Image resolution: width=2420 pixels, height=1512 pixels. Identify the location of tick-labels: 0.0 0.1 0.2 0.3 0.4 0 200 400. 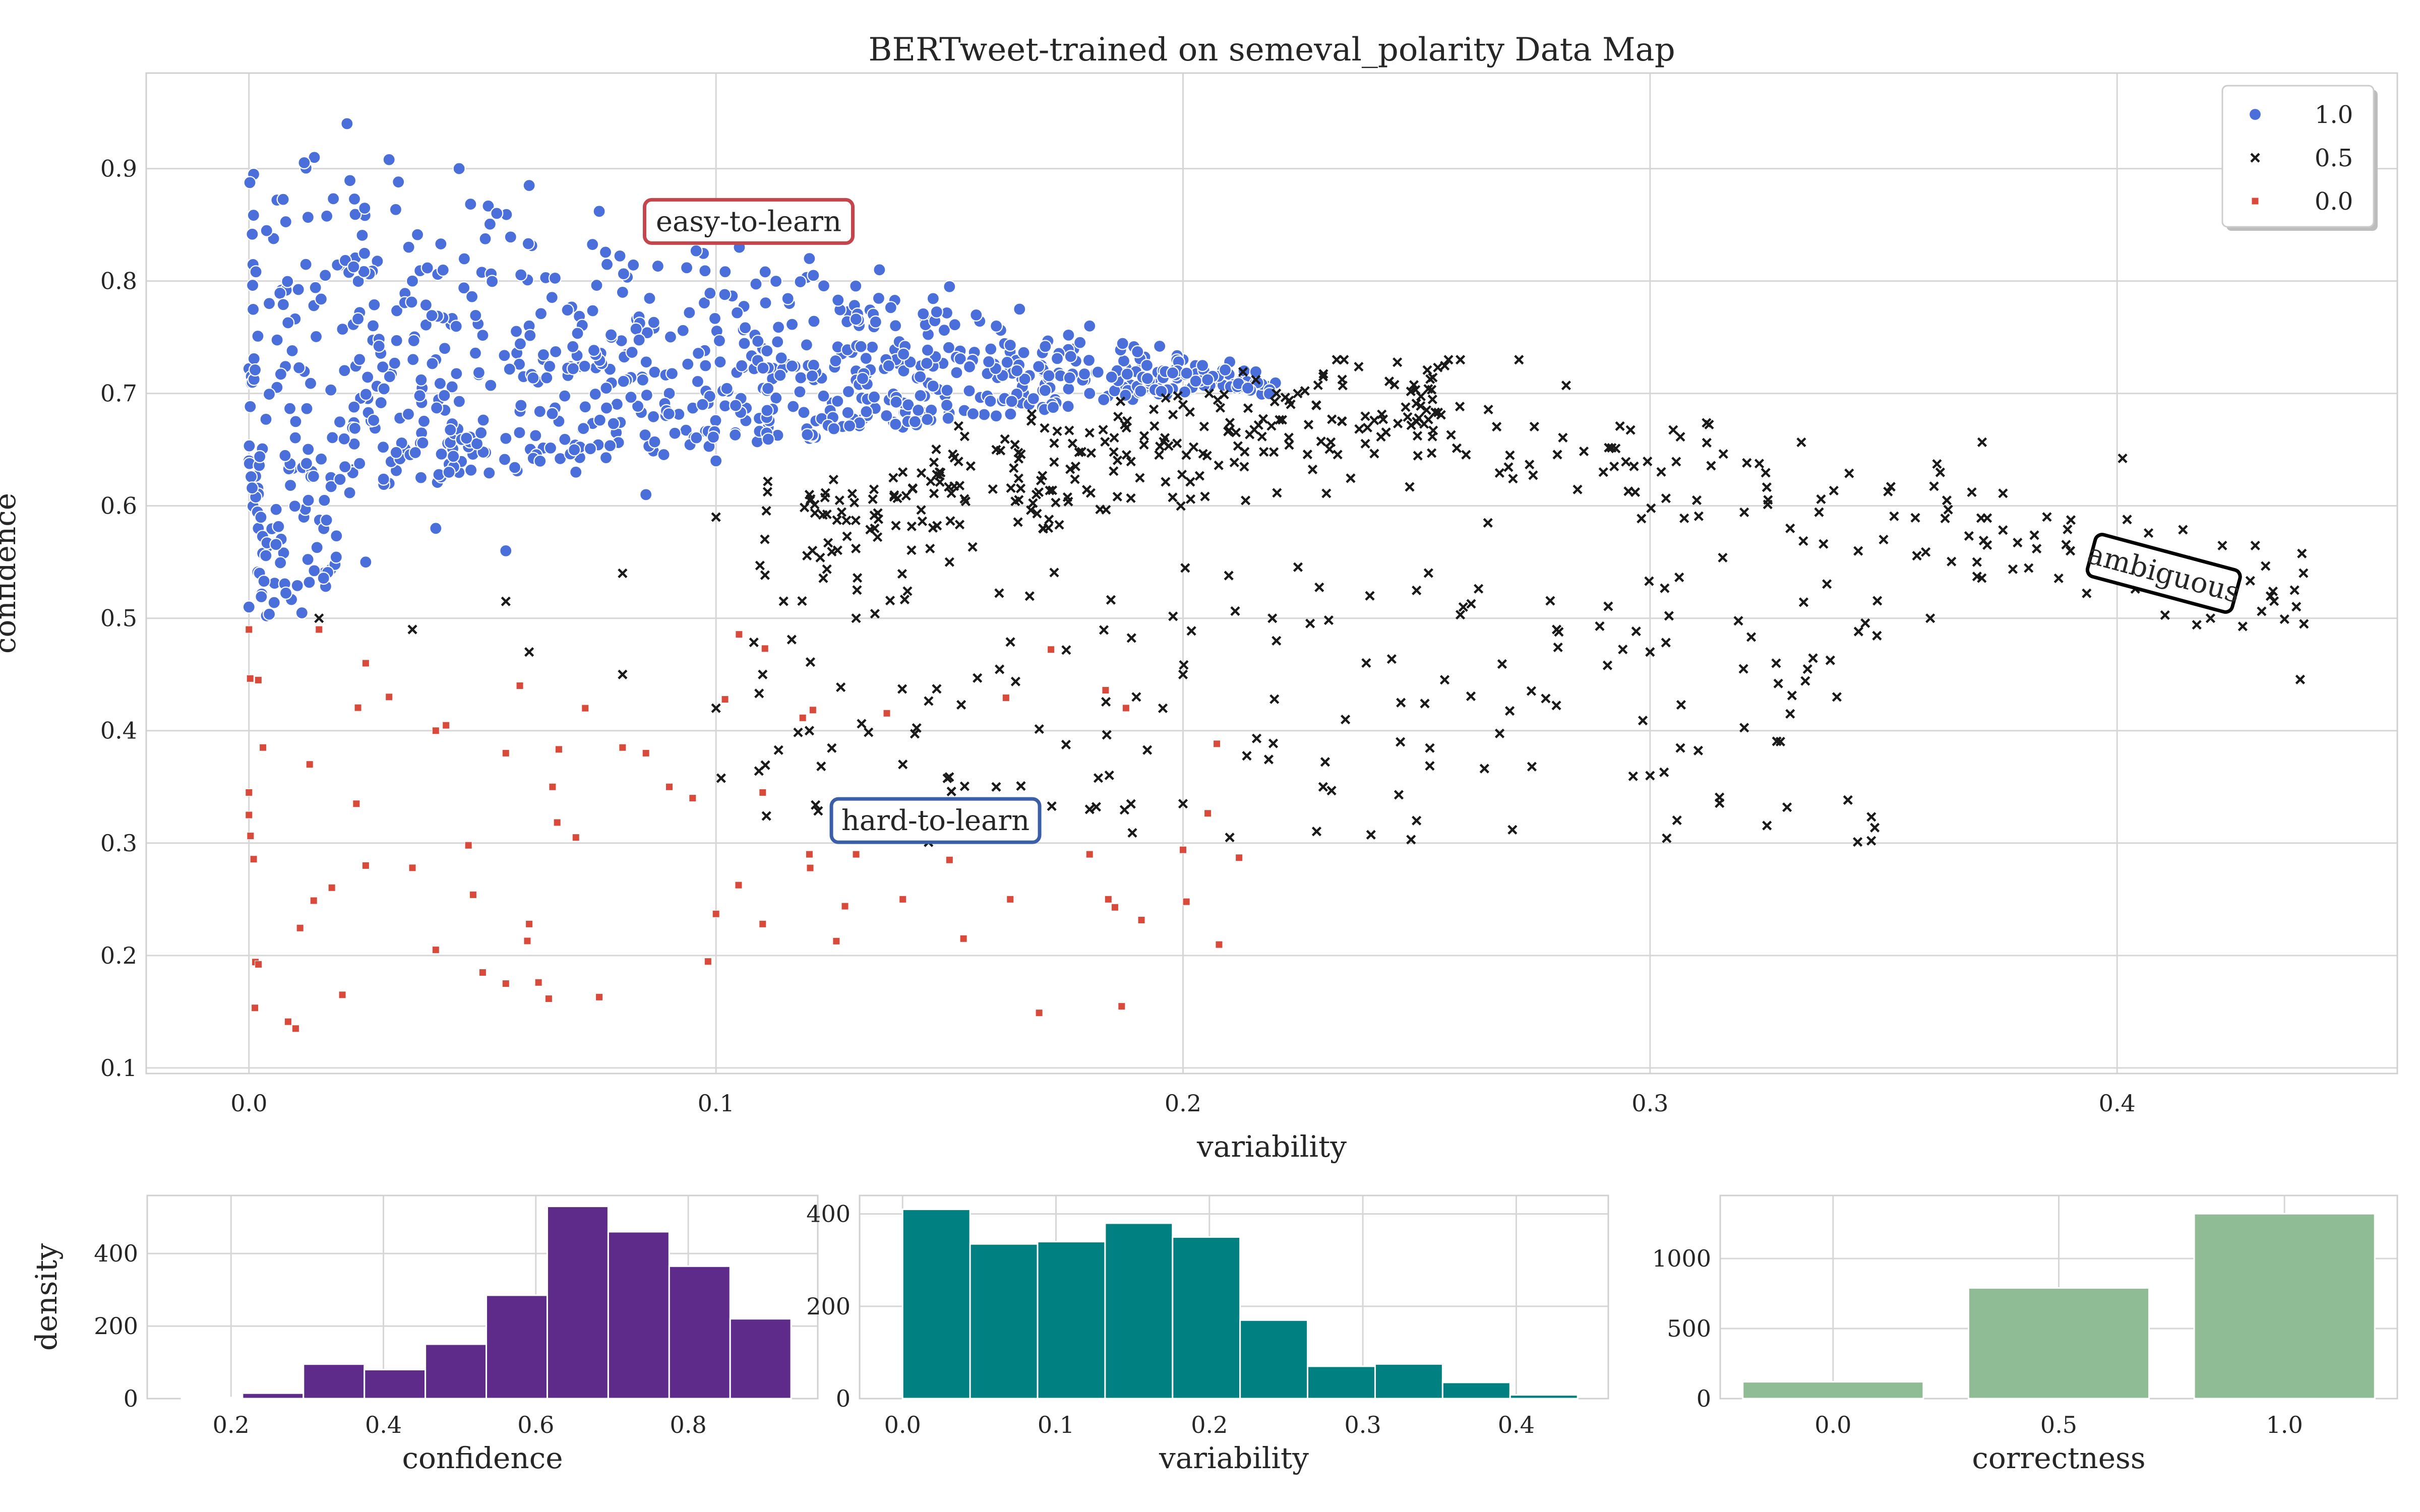
(1170, 1319).